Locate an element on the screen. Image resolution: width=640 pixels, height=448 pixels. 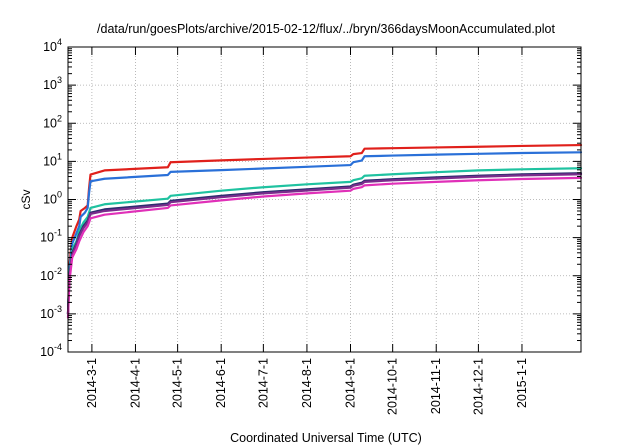
y-tick-label: 10³ is located at coordinates (52, 83).